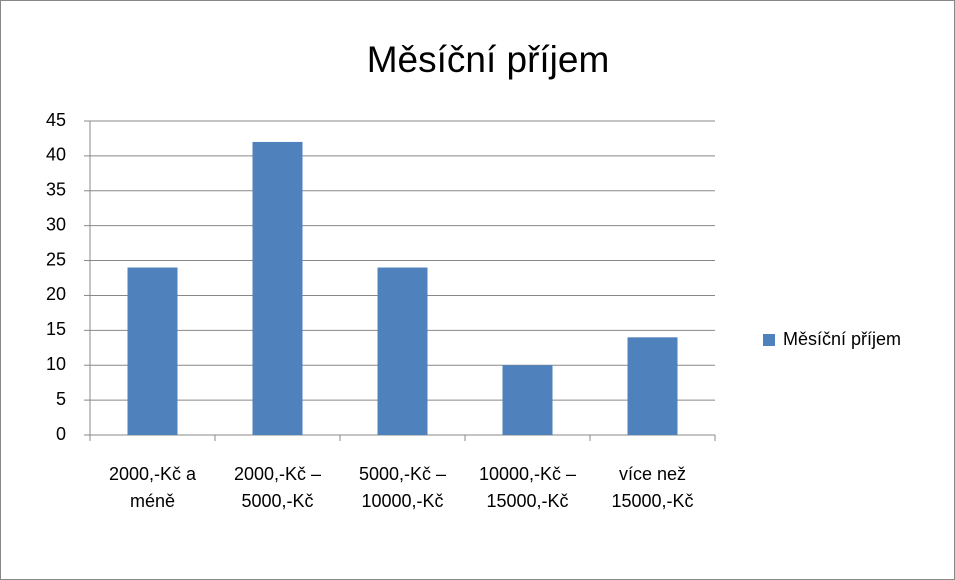 This screenshot has height=580, width=955. Describe the element at coordinates (56, 259) in the screenshot. I see `y-tick-label: 25` at that location.